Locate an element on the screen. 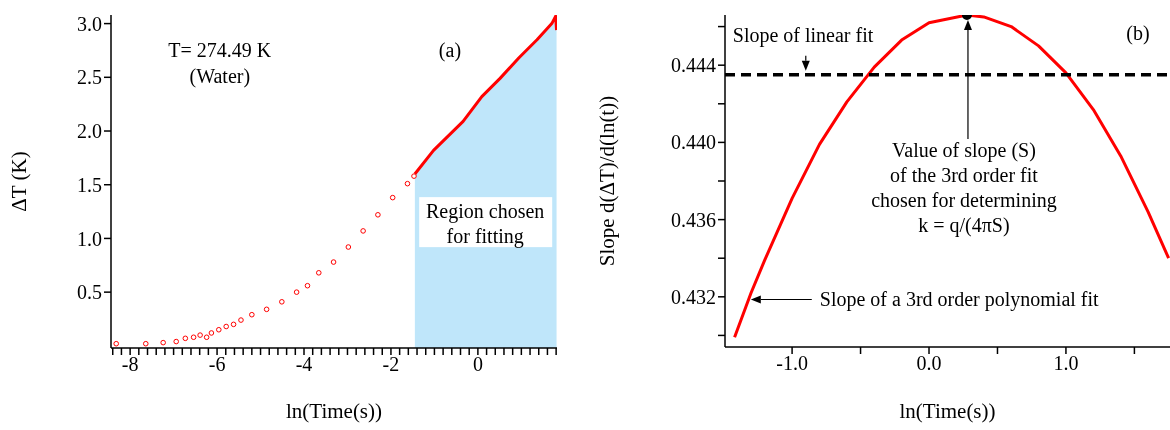 The height and width of the screenshot is (430, 1170). x-tick-label: -6 is located at coordinates (217, 364).